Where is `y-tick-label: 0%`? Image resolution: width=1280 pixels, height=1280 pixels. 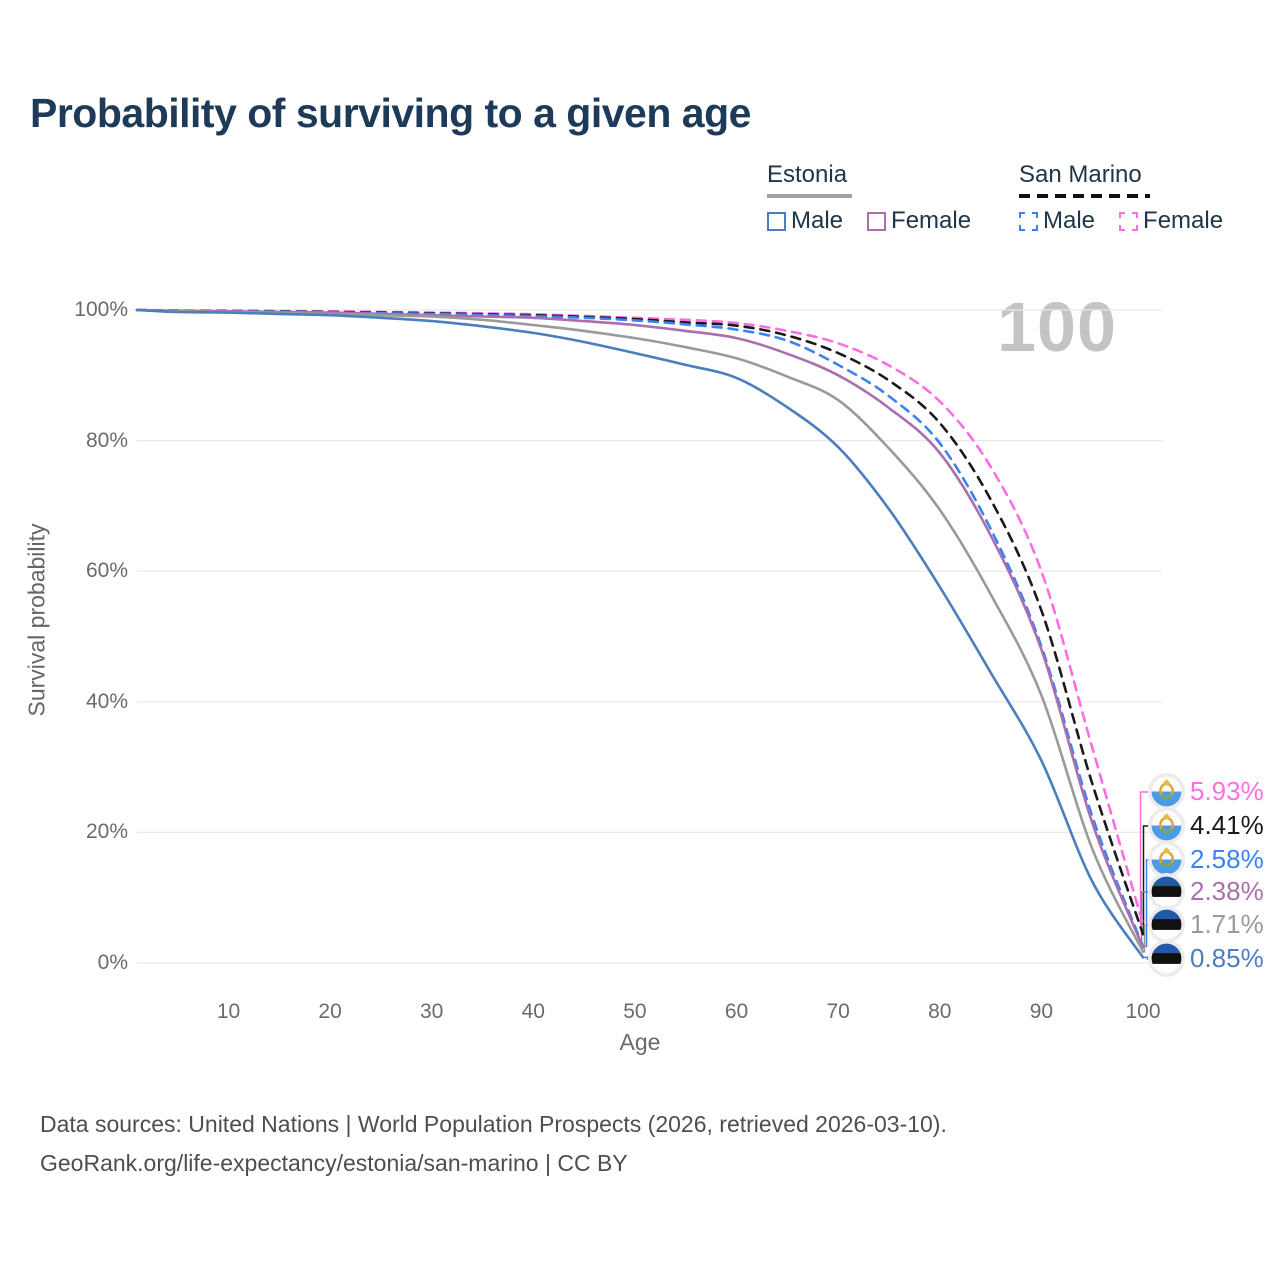
y-tick-label: 0% is located at coordinates (112, 962).